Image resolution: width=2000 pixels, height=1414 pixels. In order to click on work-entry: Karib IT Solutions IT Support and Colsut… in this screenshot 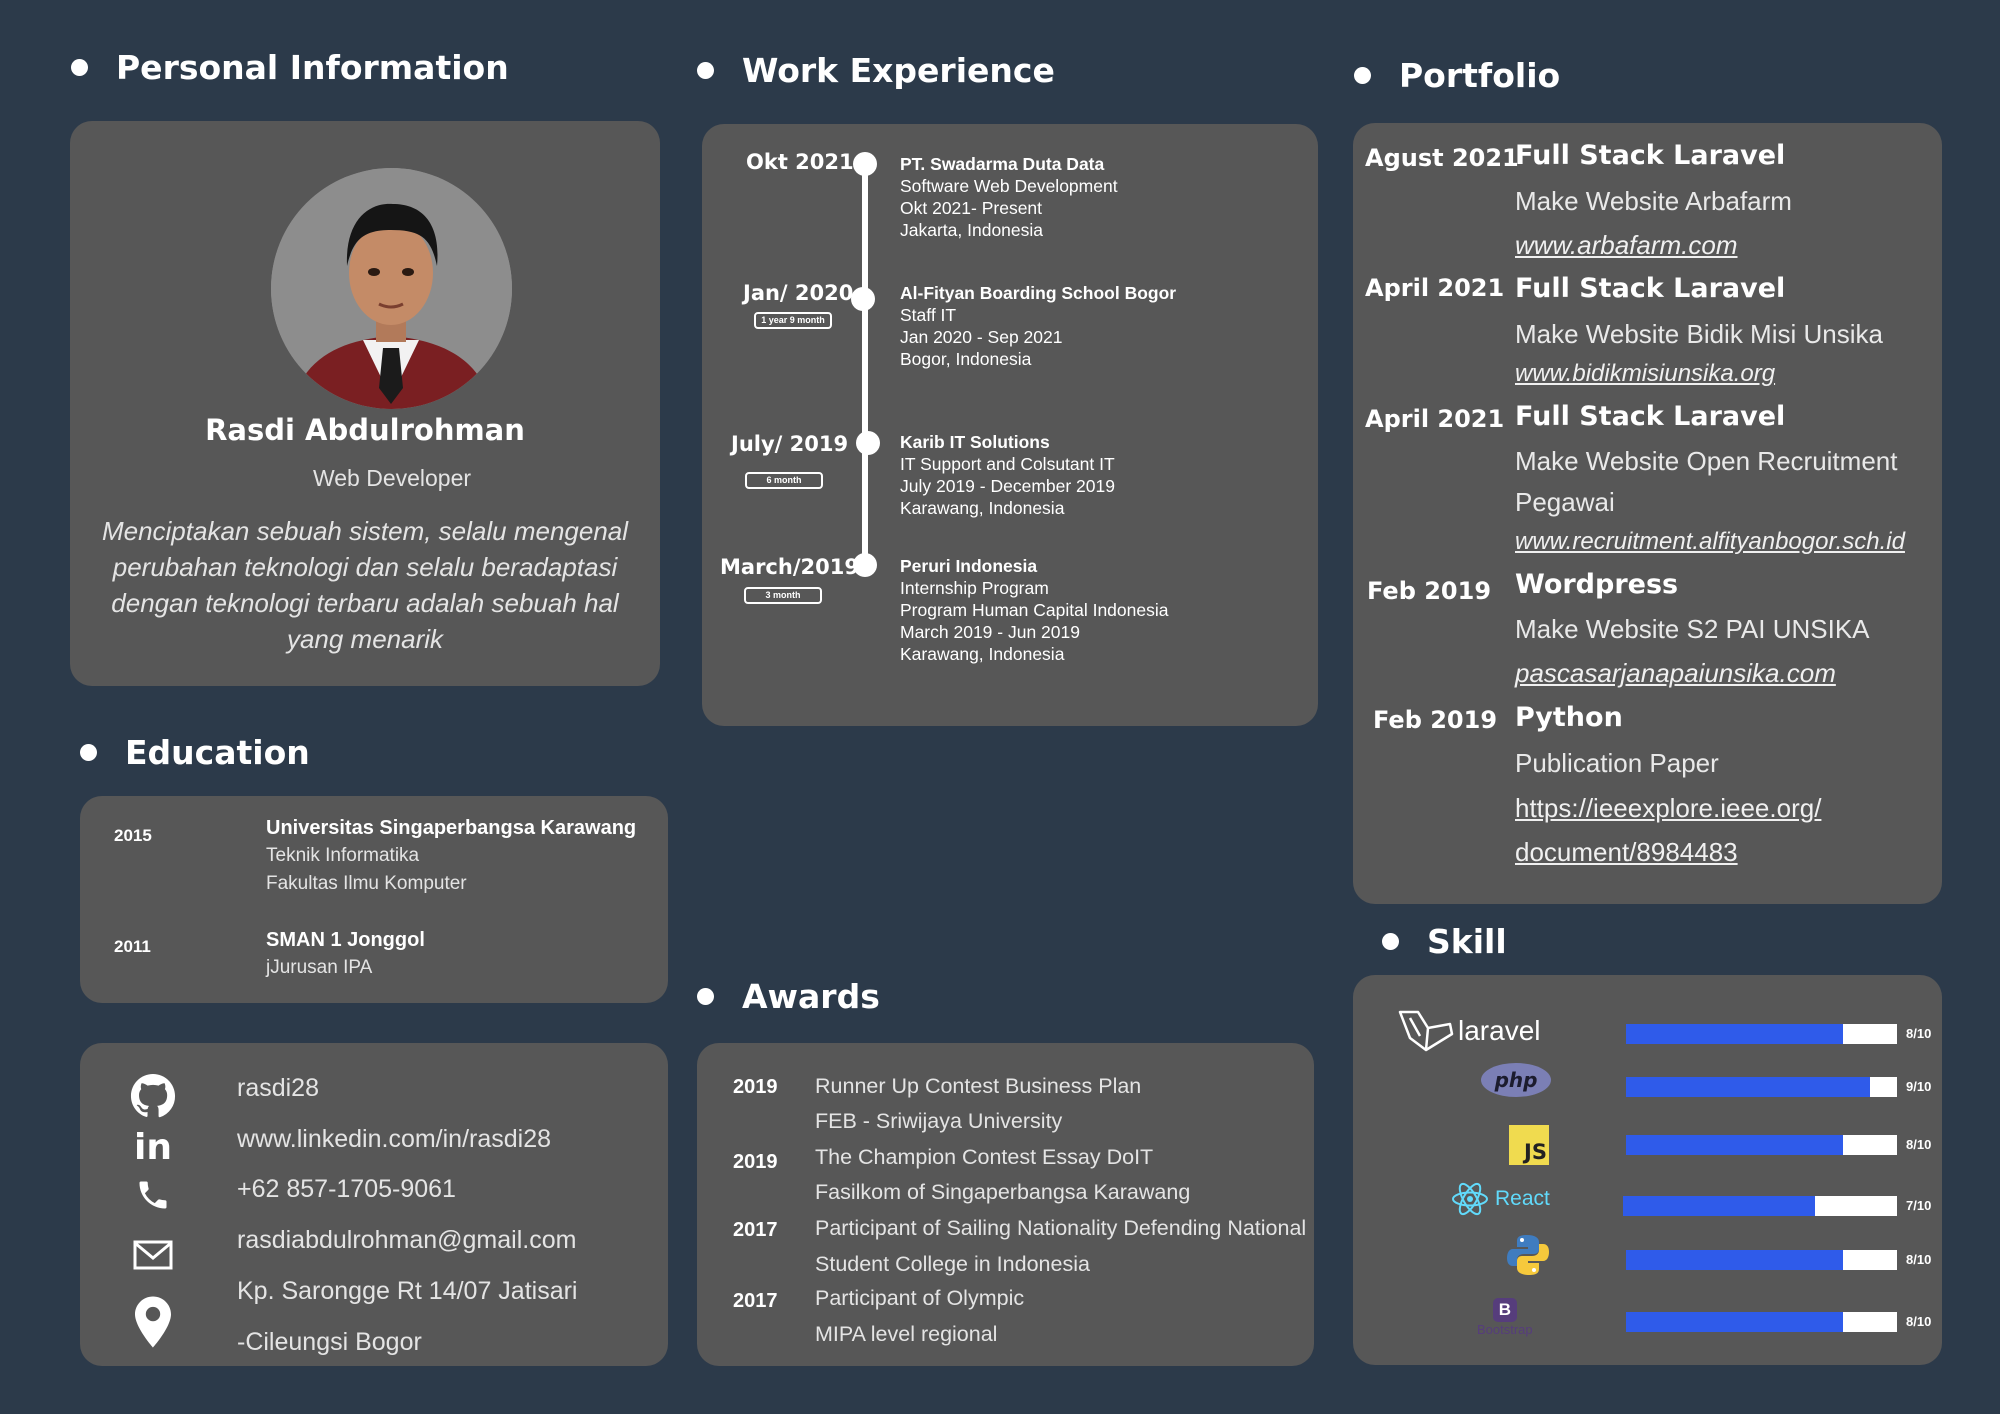, I will do `click(1007, 475)`.